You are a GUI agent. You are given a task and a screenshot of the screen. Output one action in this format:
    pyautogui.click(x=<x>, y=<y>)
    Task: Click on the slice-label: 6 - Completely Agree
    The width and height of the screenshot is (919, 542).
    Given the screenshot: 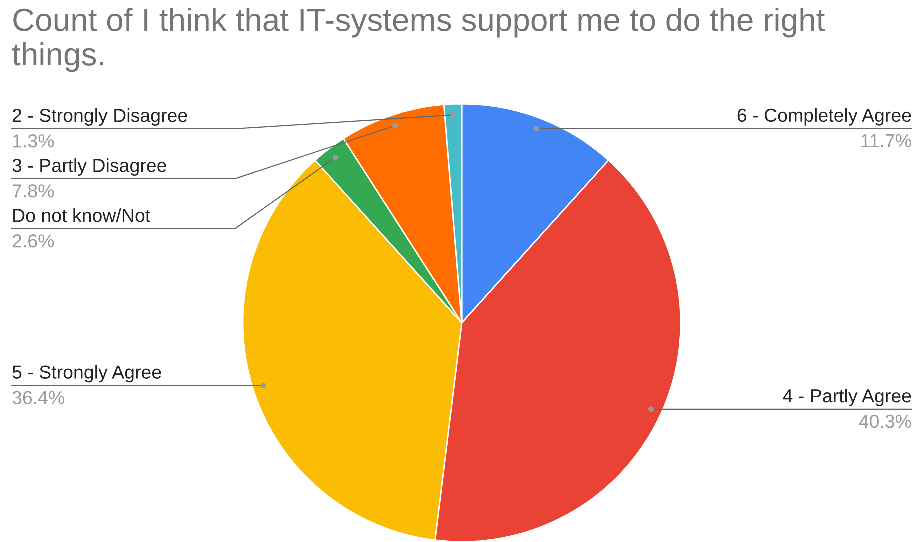 What is the action you would take?
    pyautogui.click(x=825, y=117)
    